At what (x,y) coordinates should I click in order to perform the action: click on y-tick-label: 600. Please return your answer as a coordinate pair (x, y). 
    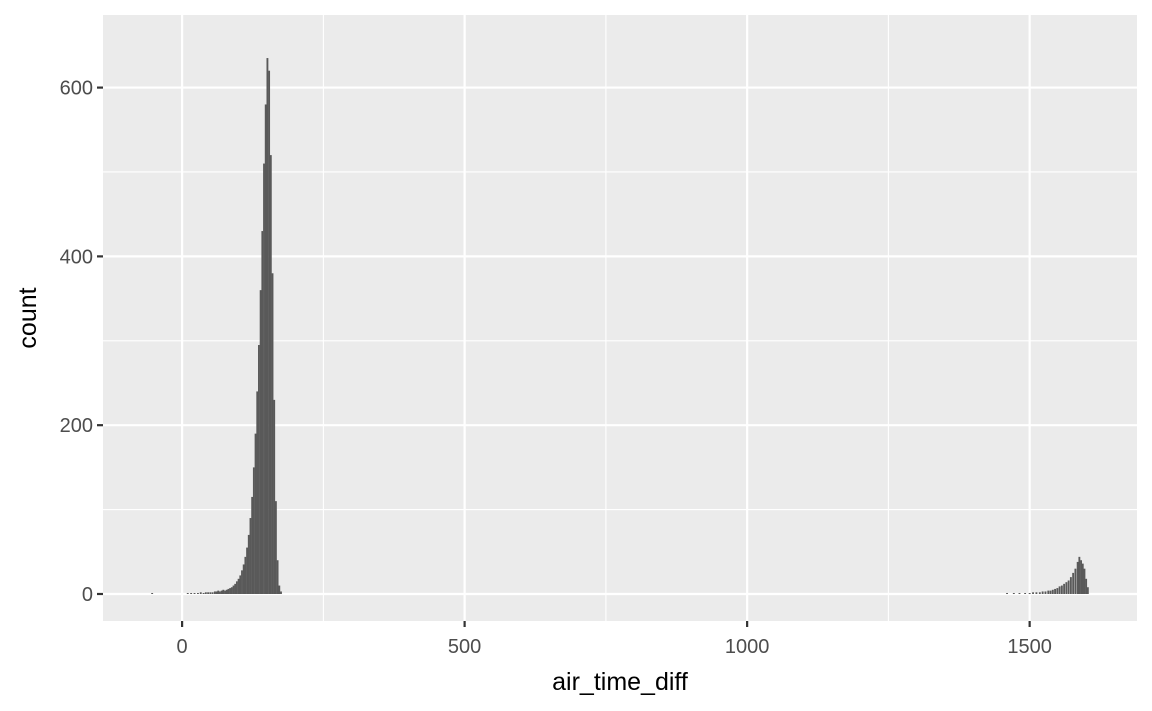
    Looking at the image, I should click on (76, 89).